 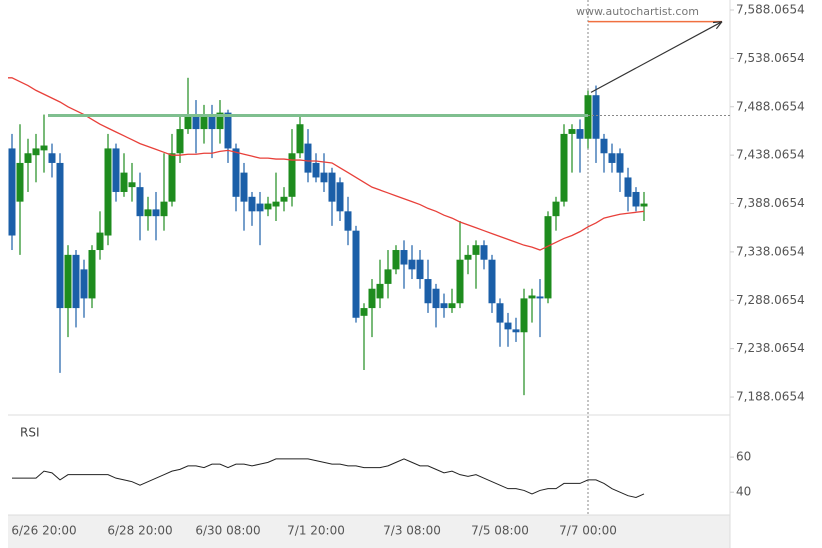 I want to click on forecast-arrow, so click(x=656, y=57).